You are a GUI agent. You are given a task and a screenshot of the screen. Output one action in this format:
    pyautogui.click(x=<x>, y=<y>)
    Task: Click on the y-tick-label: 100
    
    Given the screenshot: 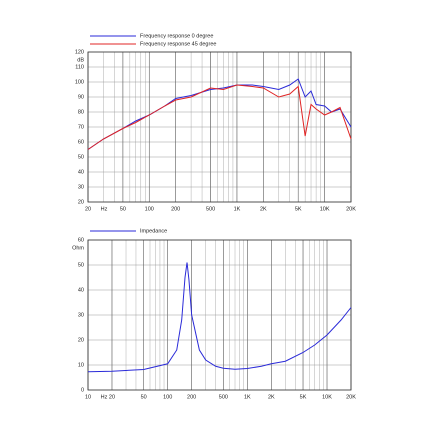 What is the action you would take?
    pyautogui.click(x=79, y=82)
    